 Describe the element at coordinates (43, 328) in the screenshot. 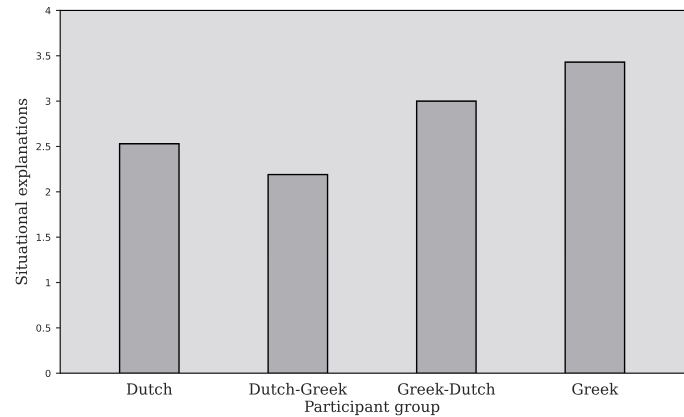

I see `y-tick-label: 0.5` at that location.